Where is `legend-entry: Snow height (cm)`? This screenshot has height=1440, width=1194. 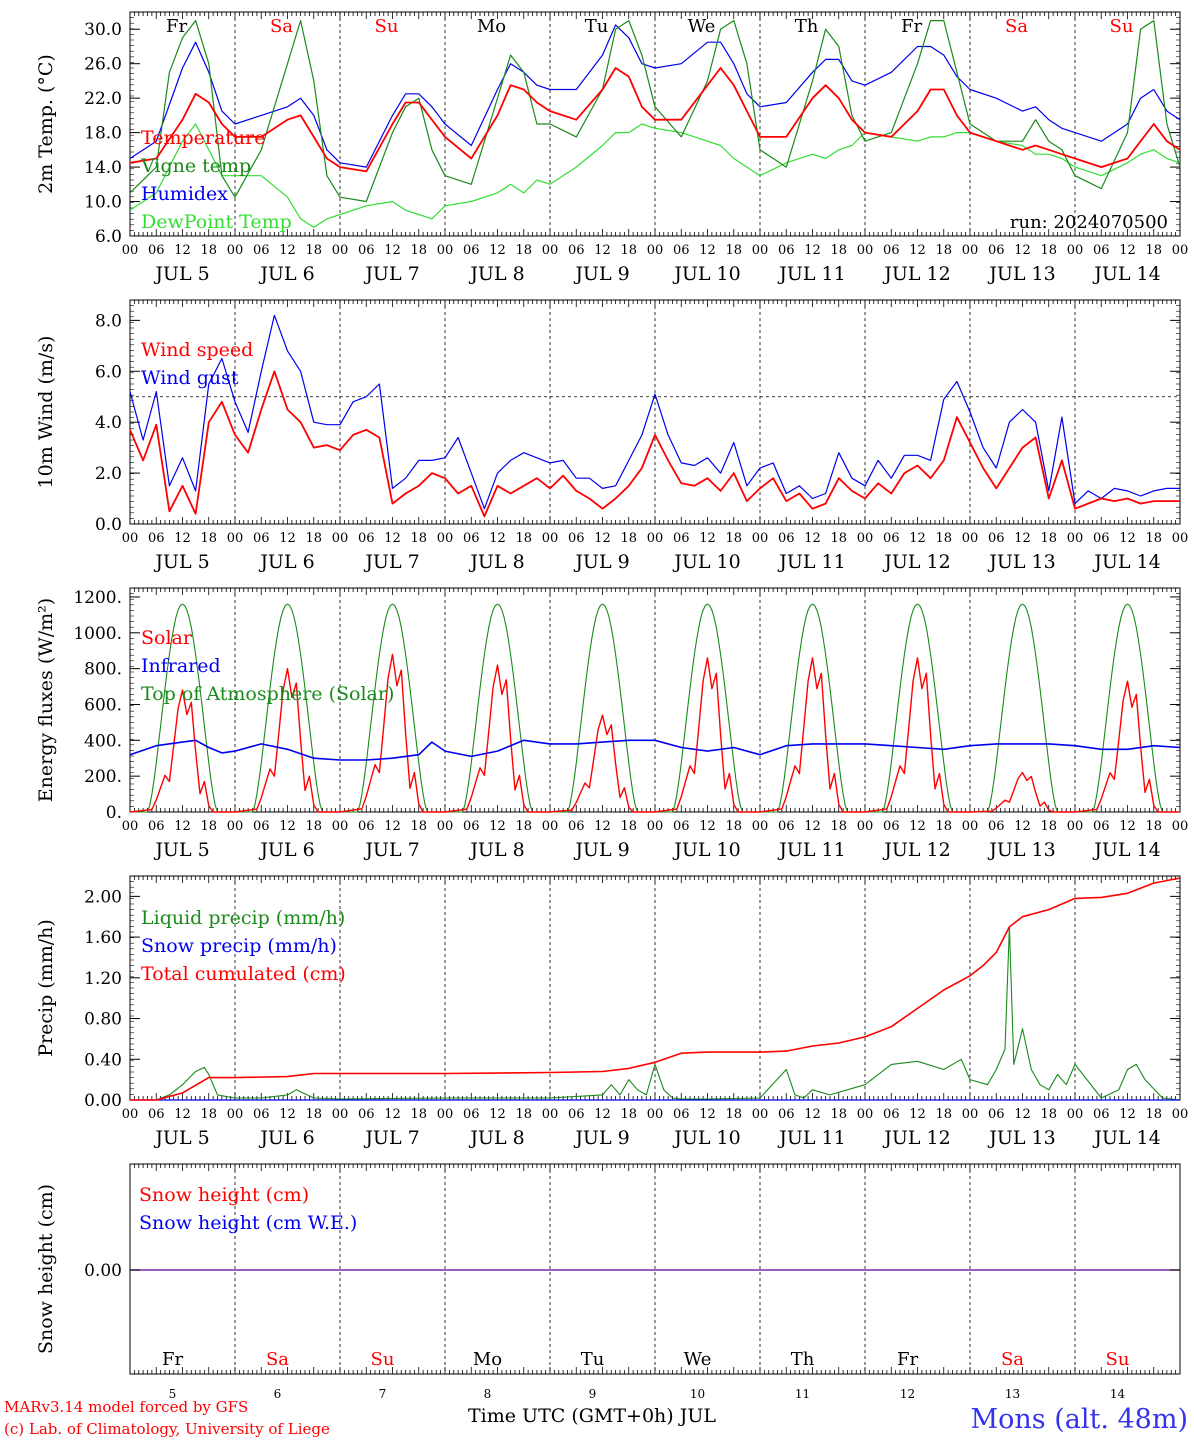
legend-entry: Snow height (cm) is located at coordinates (224, 1195).